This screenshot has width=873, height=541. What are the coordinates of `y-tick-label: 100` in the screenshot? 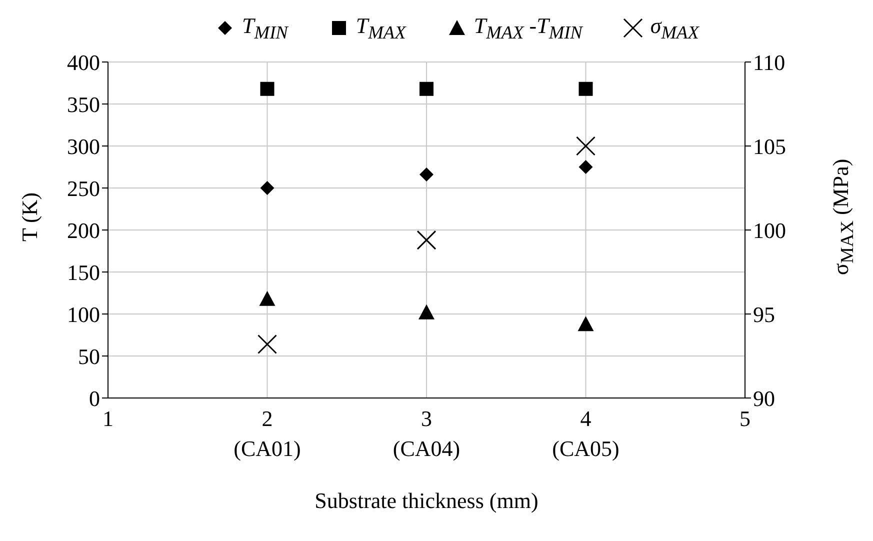 It's located at (83, 314).